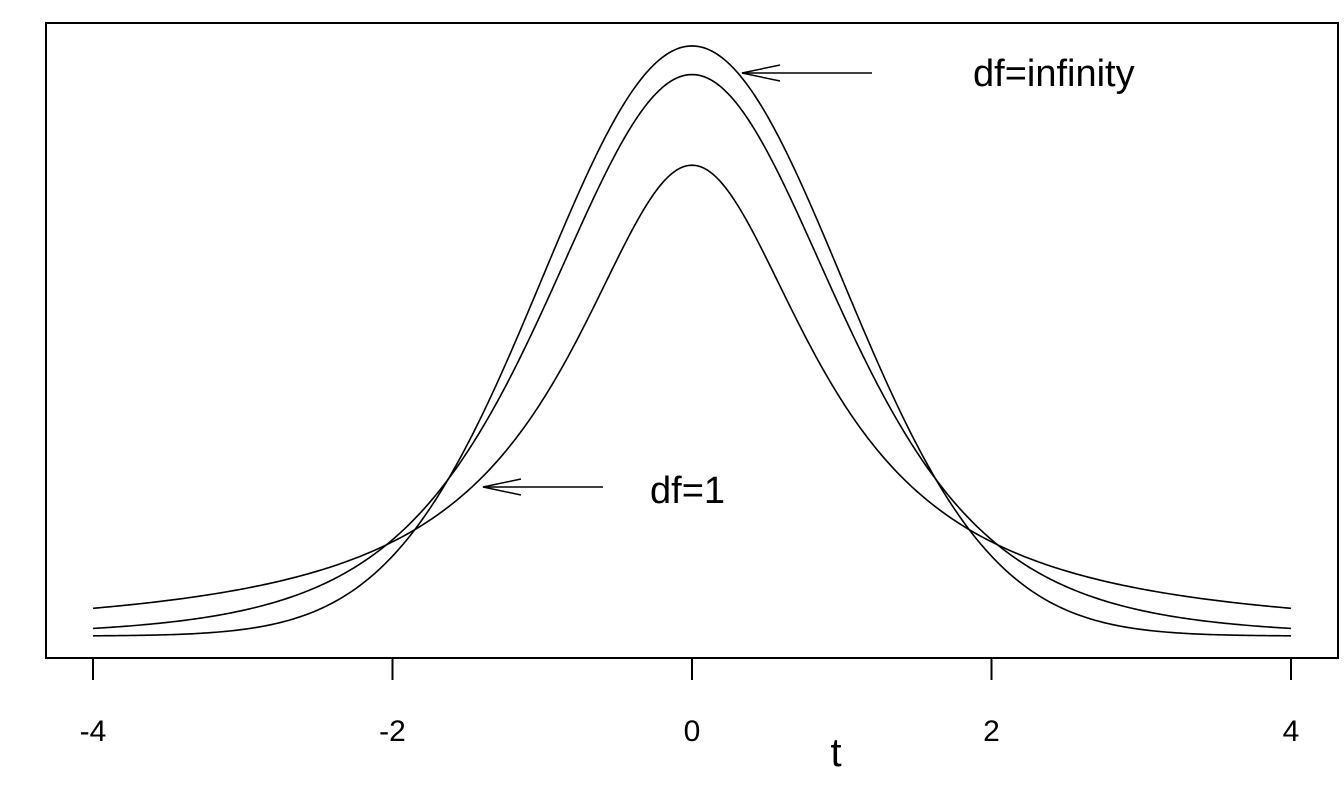 Image resolution: width=1344 pixels, height=806 pixels. I want to click on x-axis-label: t, so click(835, 753).